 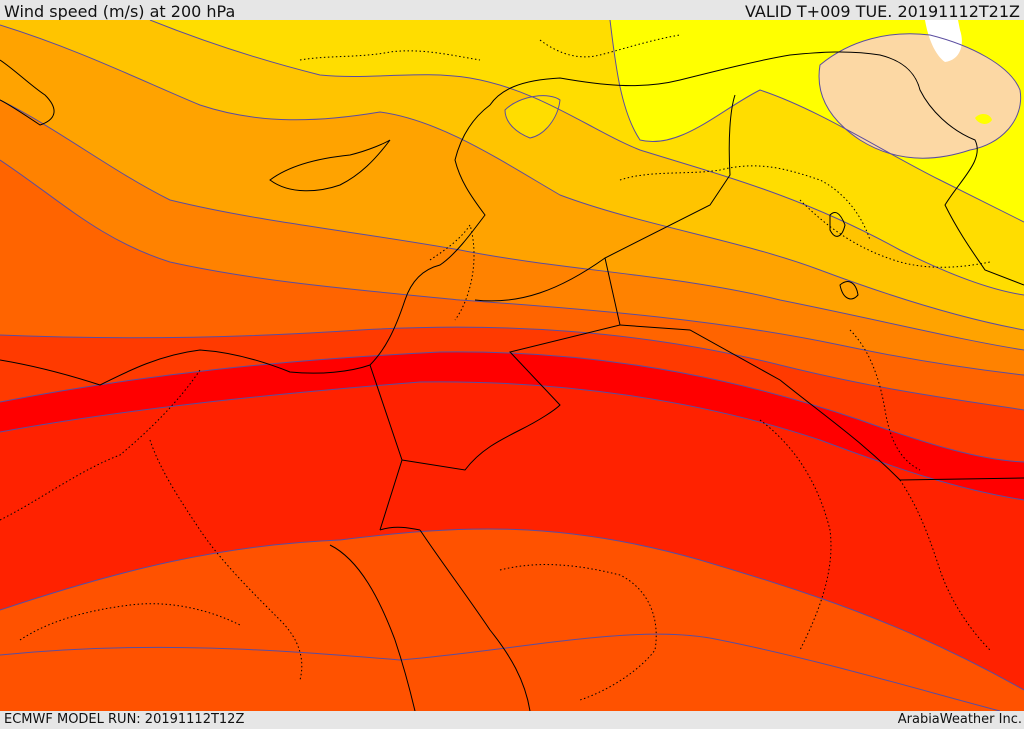 I want to click on credit-label: ArabiaWeather Inc., so click(x=959, y=719).